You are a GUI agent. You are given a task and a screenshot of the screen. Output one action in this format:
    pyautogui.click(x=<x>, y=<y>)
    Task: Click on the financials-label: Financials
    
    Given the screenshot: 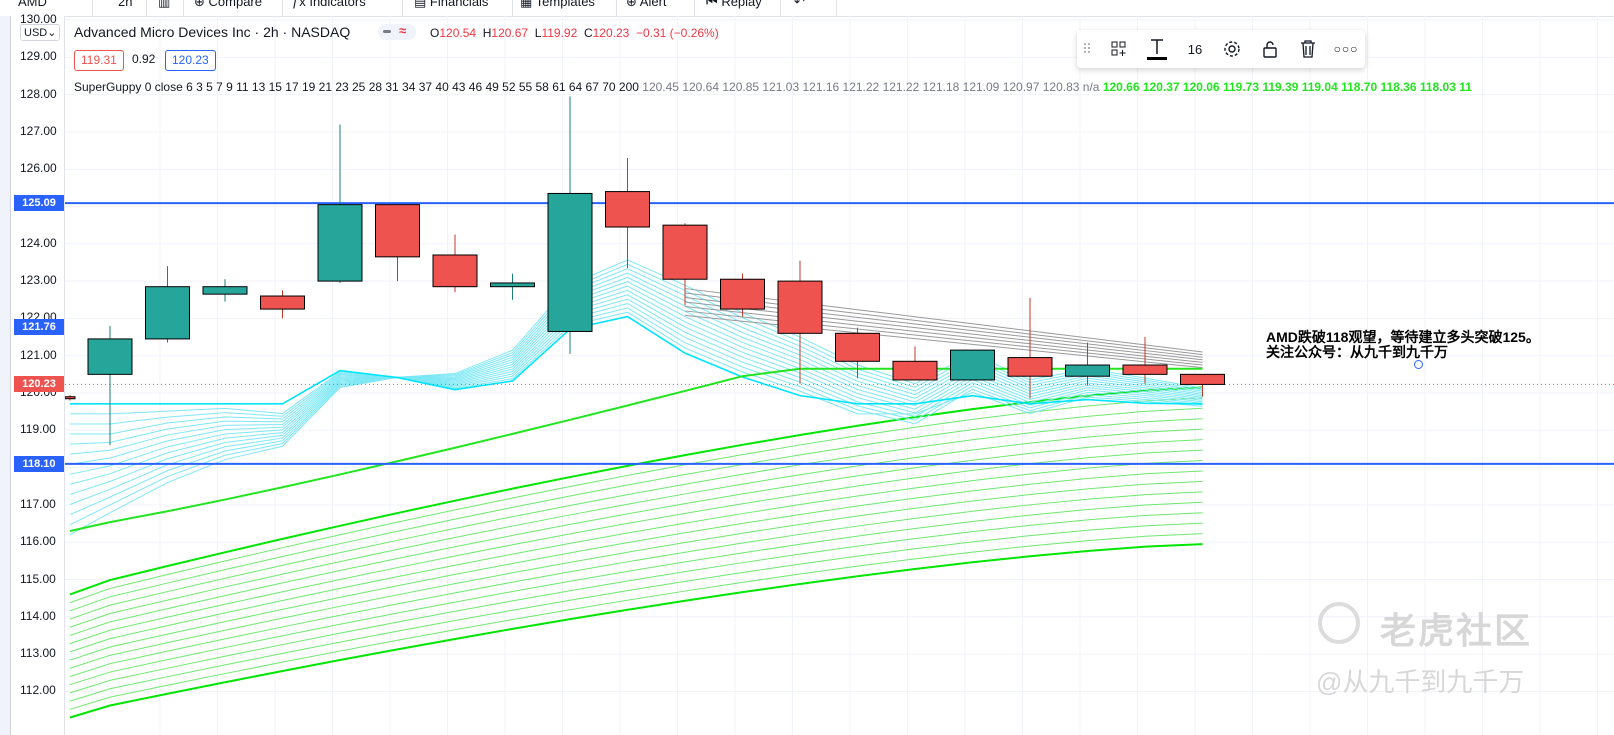 What is the action you would take?
    pyautogui.click(x=459, y=4)
    